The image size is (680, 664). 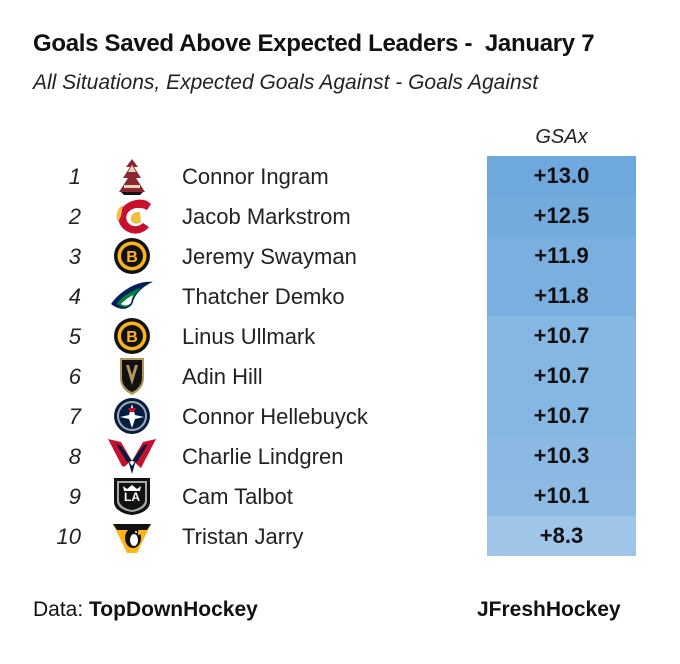 I want to click on player-name: Charlie Lindgren, so click(x=263, y=456).